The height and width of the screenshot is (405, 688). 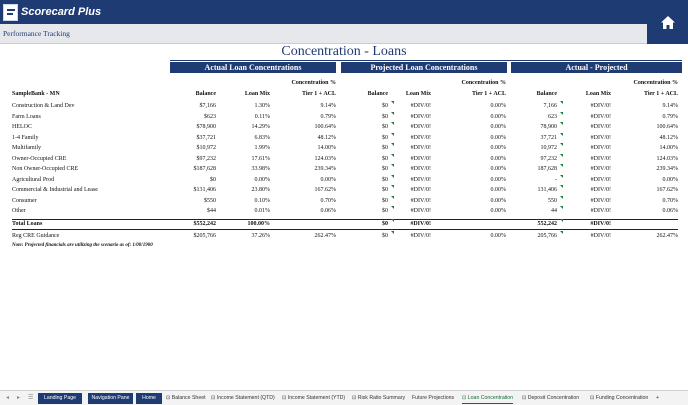 What do you see at coordinates (379, 398) in the screenshot?
I see `sheet-tab-risk-ratio-summary: ⊡ Risk Ratio Summary` at bounding box center [379, 398].